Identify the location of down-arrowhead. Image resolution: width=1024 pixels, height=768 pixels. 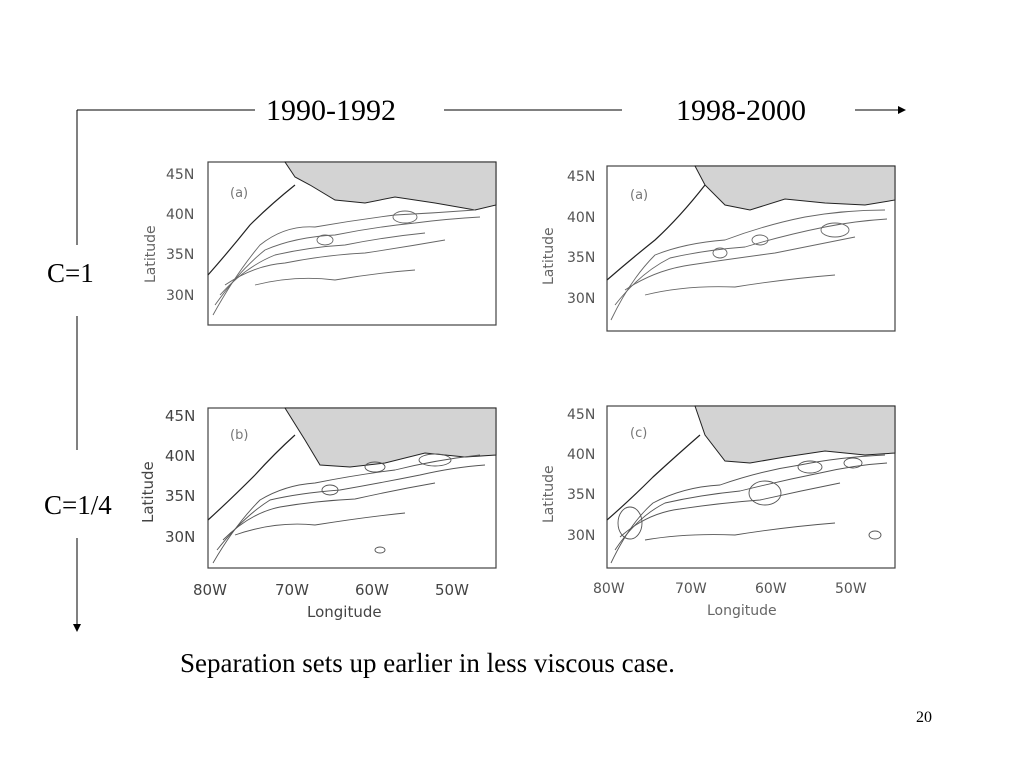
(77, 628).